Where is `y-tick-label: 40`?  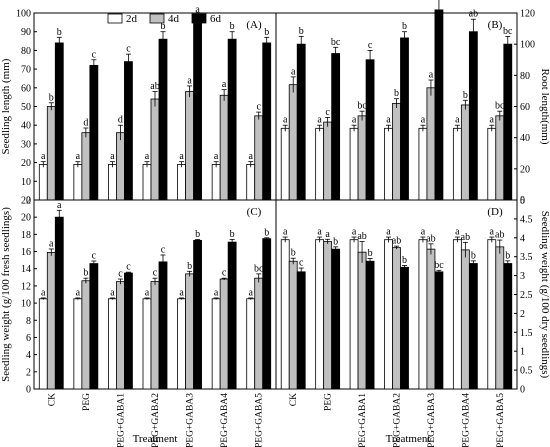
y-tick-label: 40 is located at coordinates (26, 126).